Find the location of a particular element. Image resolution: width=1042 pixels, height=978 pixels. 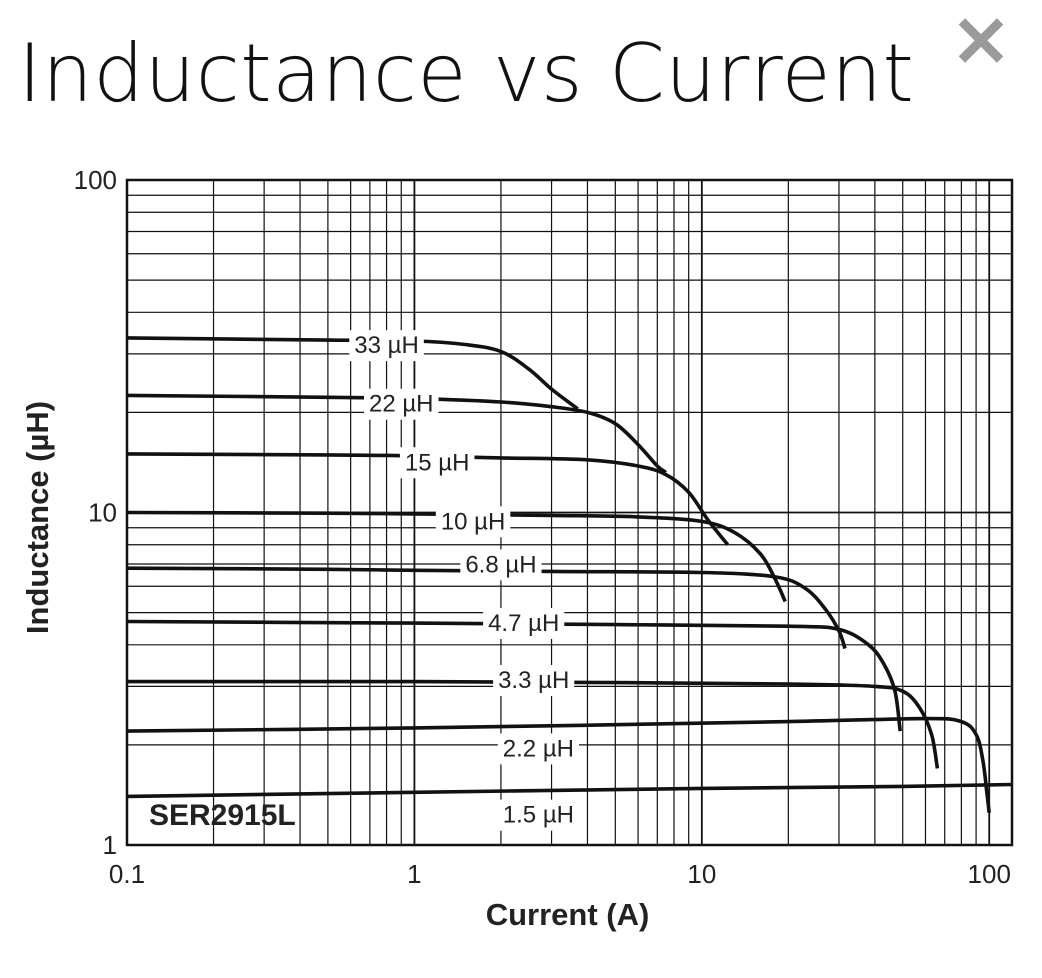

series-label-group: 1.5 µH is located at coordinates (538, 815).